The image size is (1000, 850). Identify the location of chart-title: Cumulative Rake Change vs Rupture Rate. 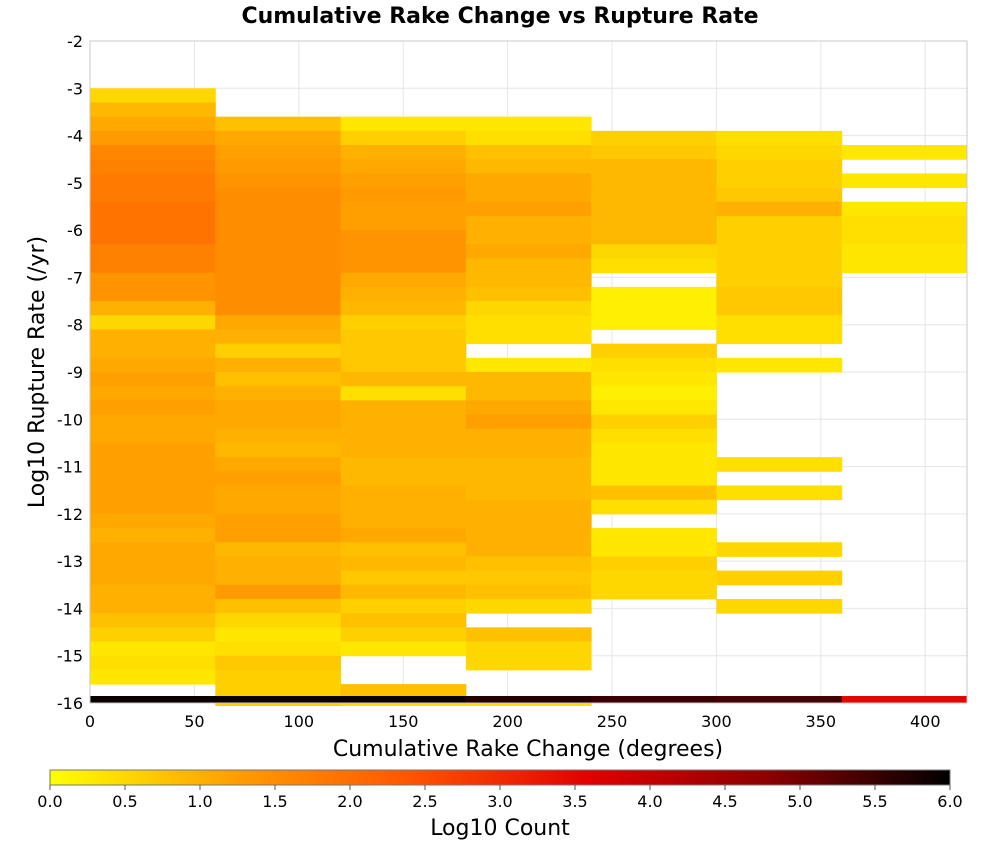
(499, 16).